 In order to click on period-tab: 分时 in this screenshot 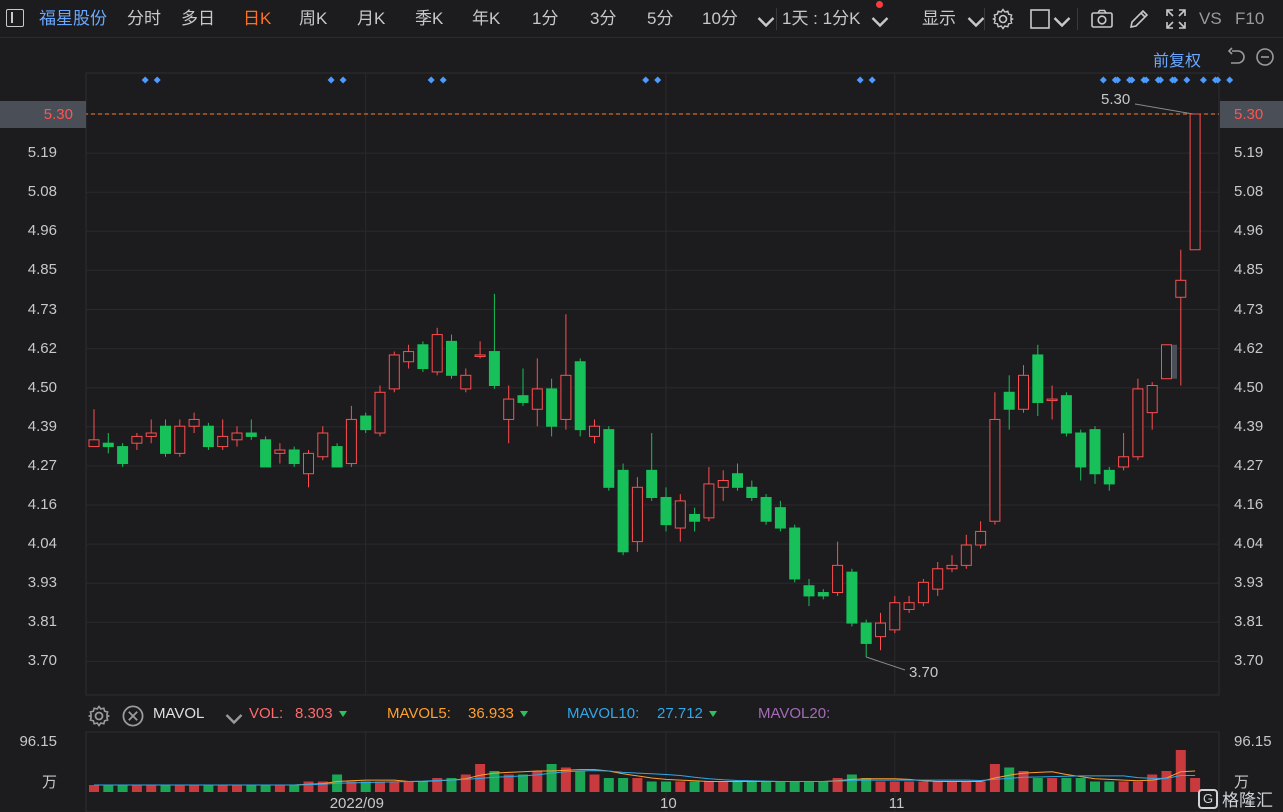, I will do `click(144, 18)`.